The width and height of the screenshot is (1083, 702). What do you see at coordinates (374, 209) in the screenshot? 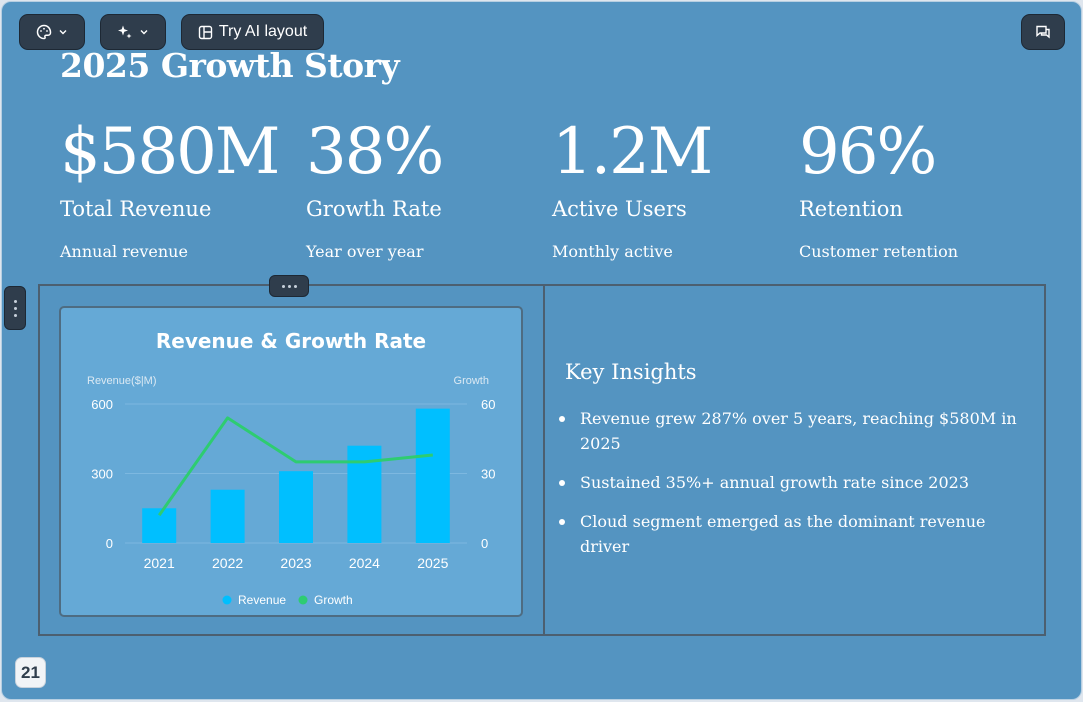
I see `stat-label: Growth Rate` at bounding box center [374, 209].